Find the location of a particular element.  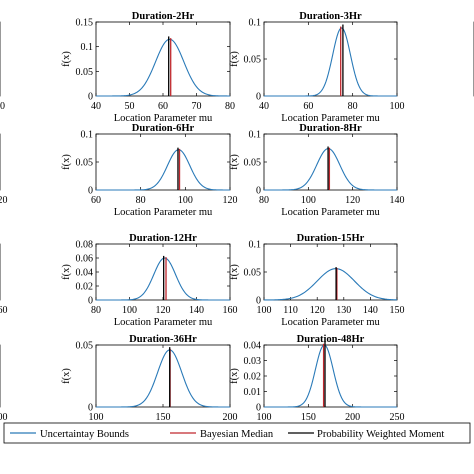

legend-pwm-label: Probability Weighted Moment is located at coordinates (380, 434).